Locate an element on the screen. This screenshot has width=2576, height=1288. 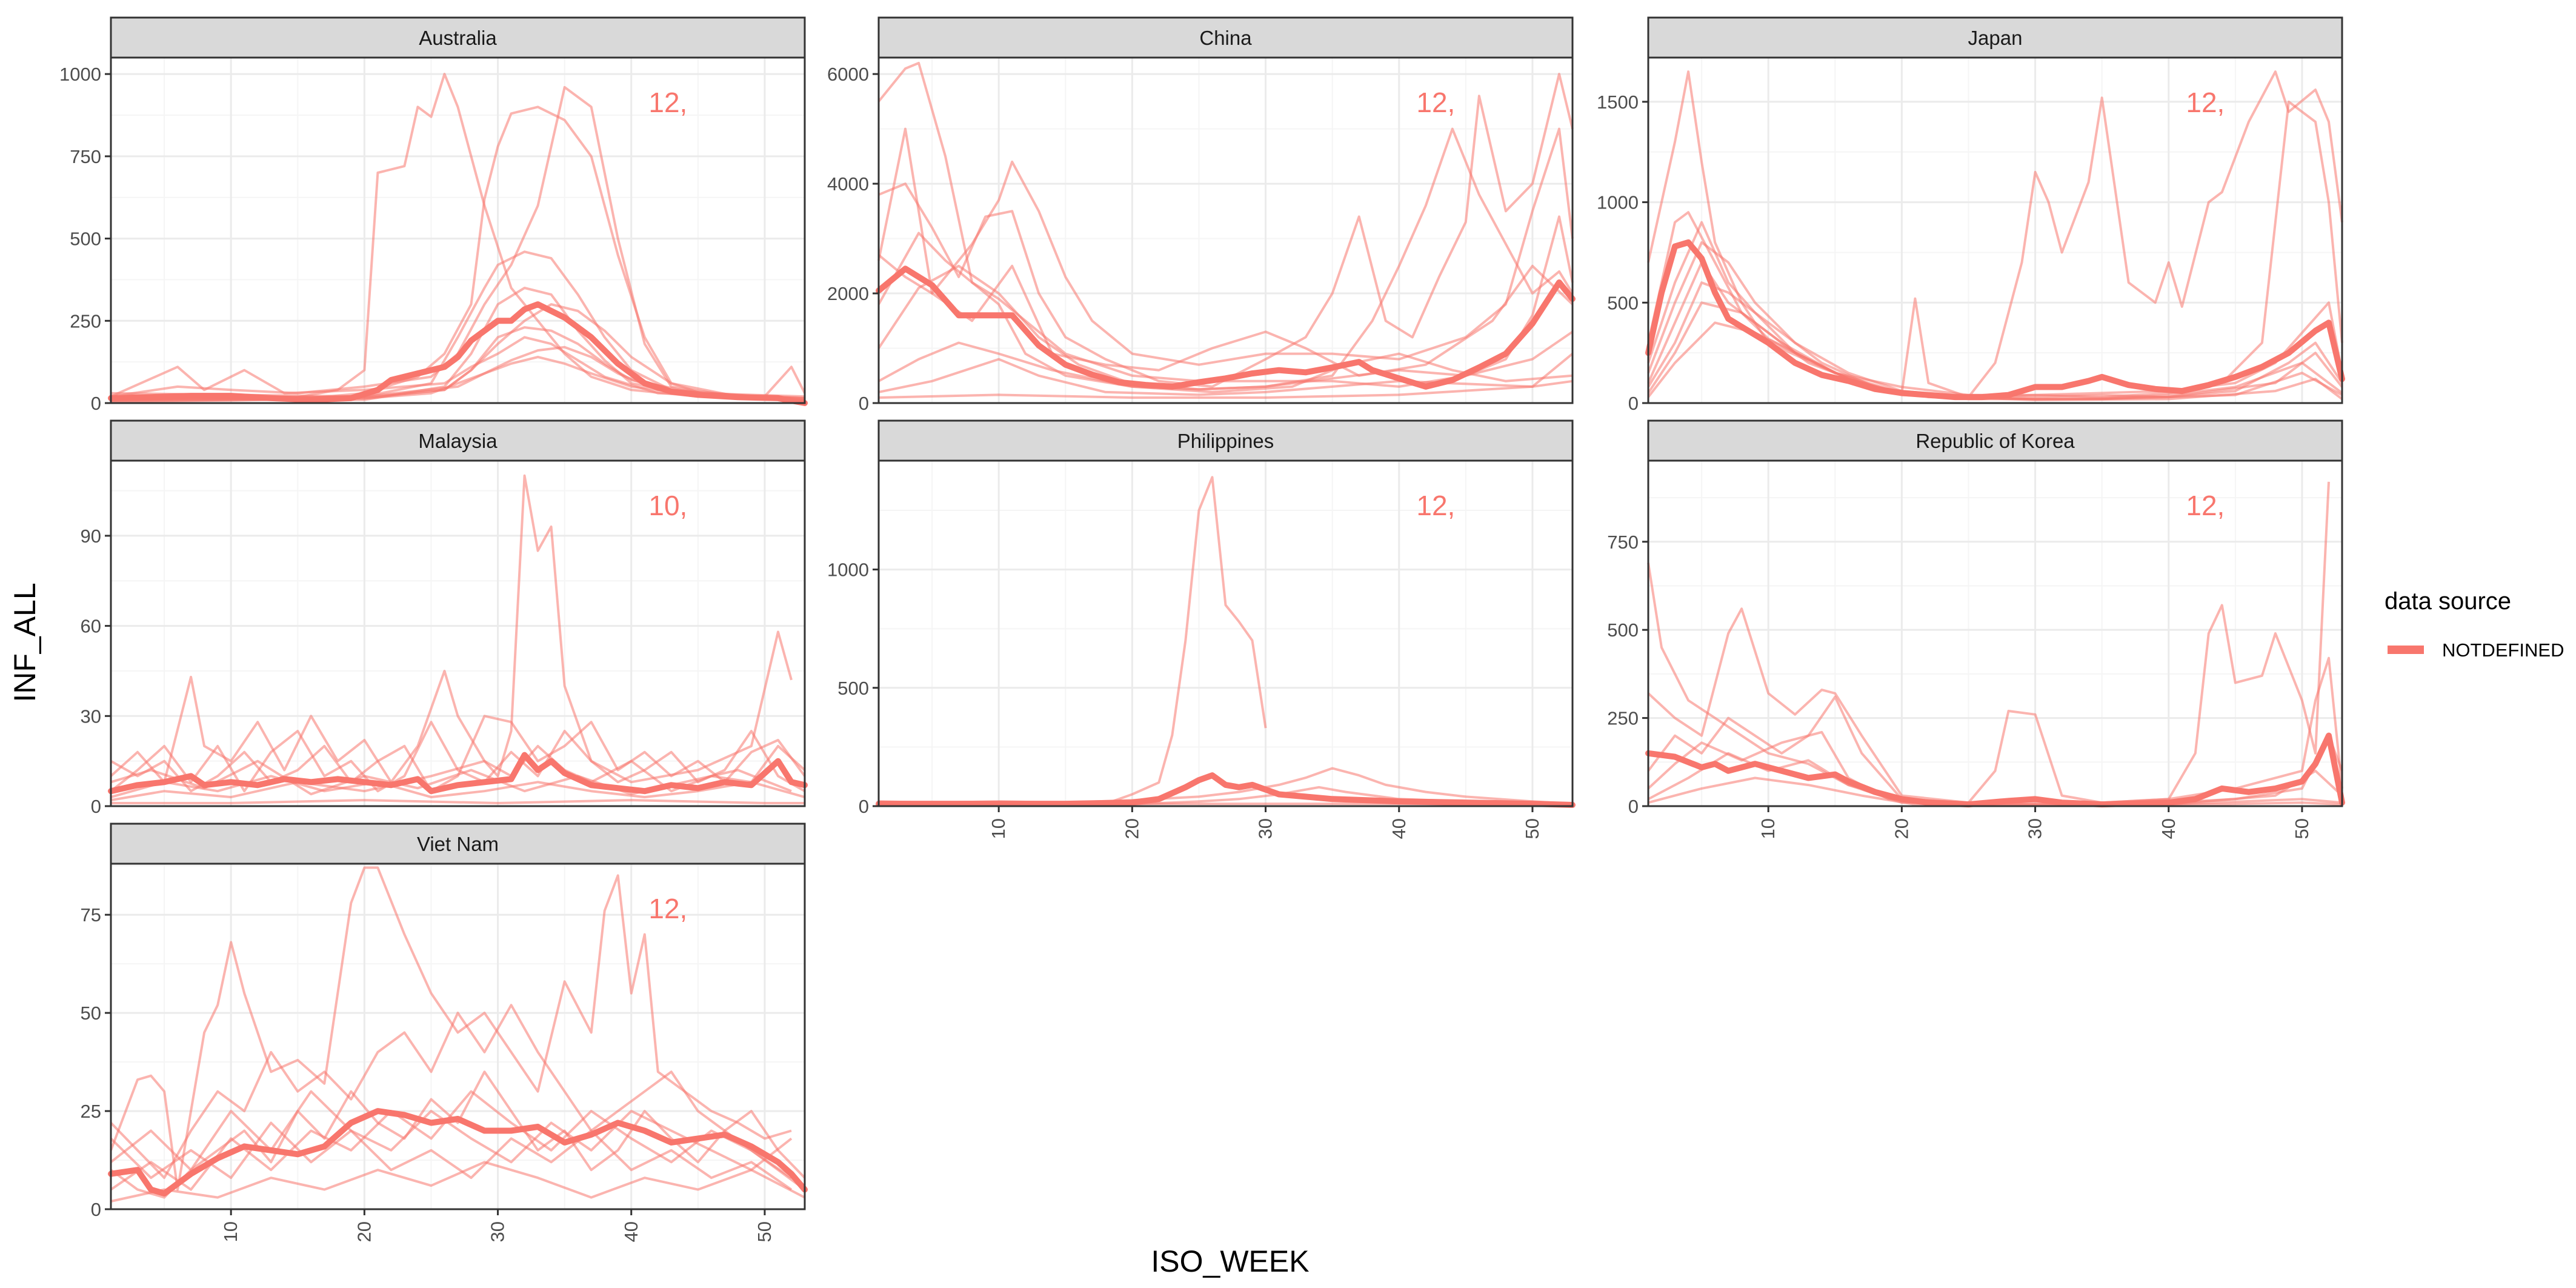
legend-label: NOTDEFINED is located at coordinates (2503, 650).